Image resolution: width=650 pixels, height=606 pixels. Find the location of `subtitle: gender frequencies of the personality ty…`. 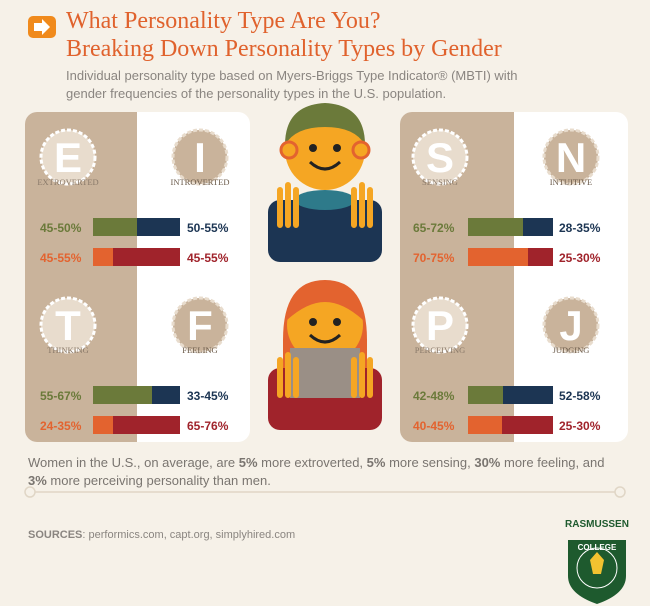

subtitle: gender frequencies of the personality ty… is located at coordinates (256, 93).